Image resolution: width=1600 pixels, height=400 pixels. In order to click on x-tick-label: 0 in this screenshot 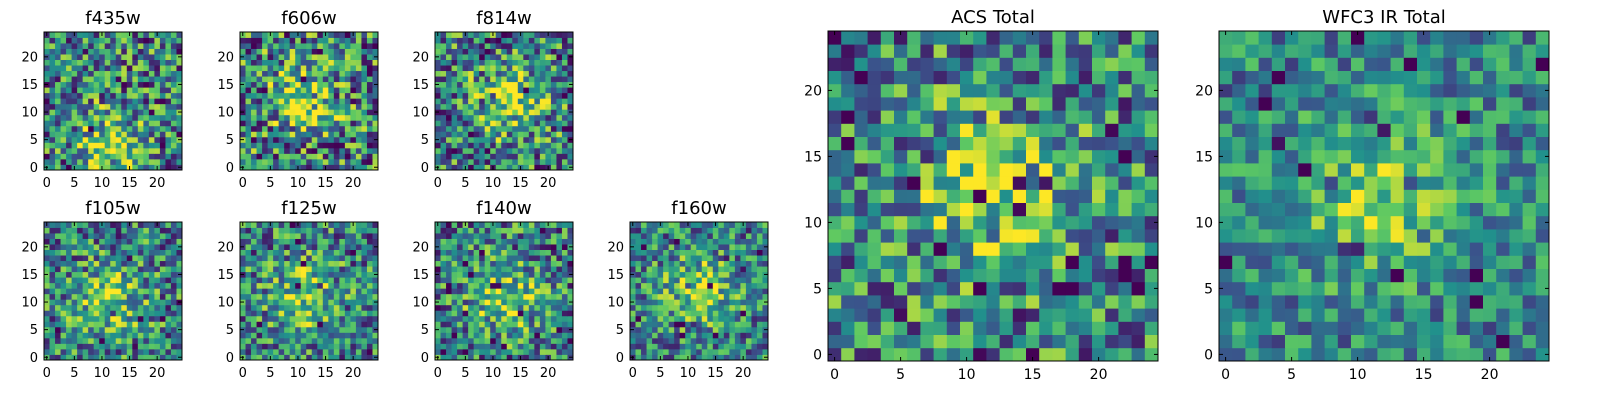, I will do `click(243, 183)`.